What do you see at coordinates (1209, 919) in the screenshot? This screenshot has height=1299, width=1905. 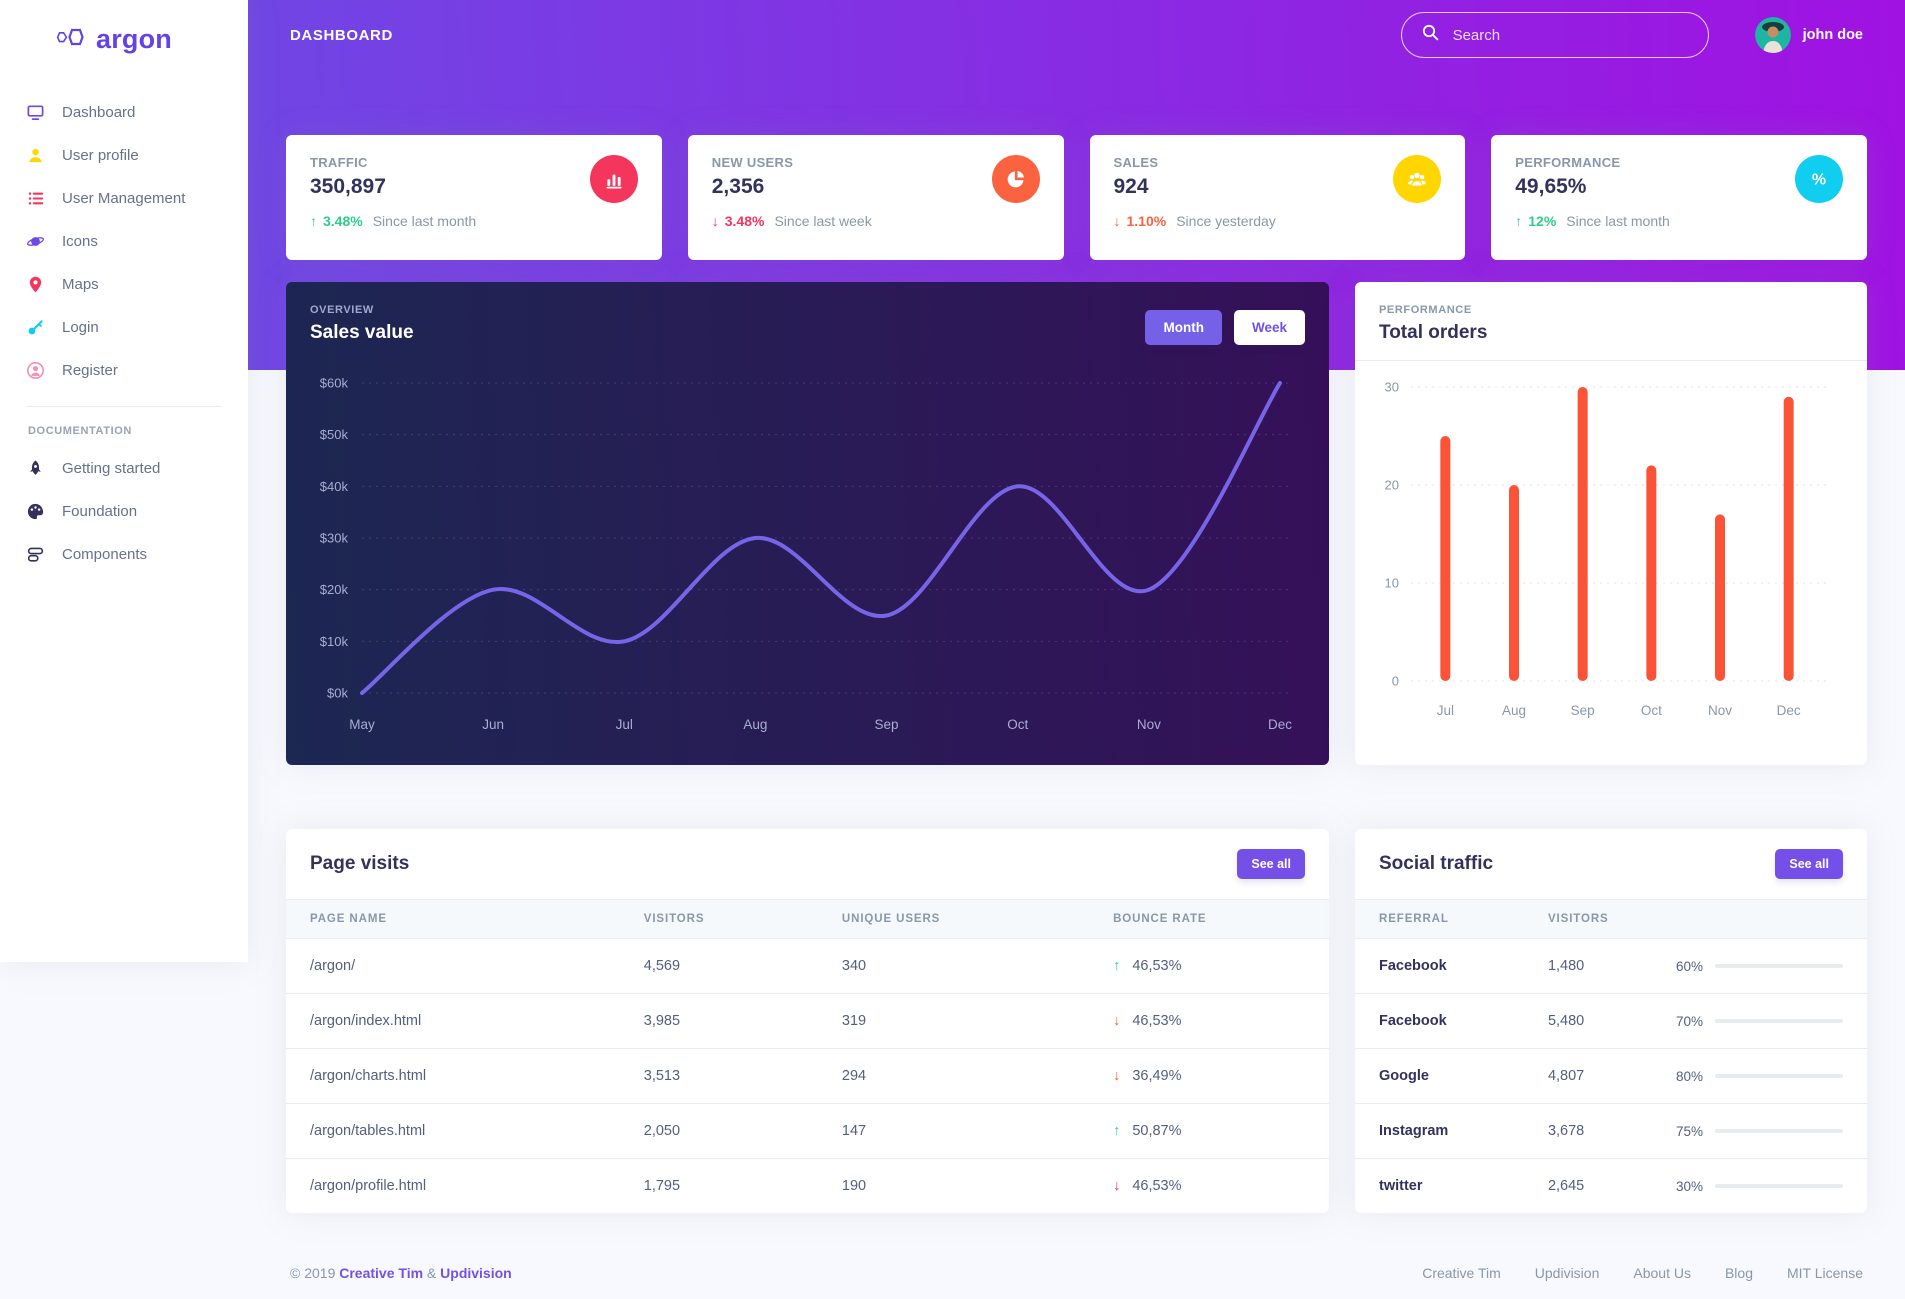 I see `page-visits-col-header: BOUNCE RATE` at bounding box center [1209, 919].